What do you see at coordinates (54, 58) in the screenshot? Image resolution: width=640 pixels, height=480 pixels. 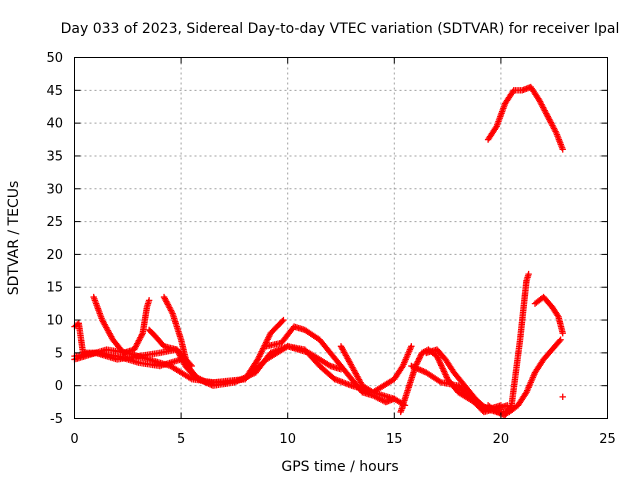 I see `y-tick-label: 50` at bounding box center [54, 58].